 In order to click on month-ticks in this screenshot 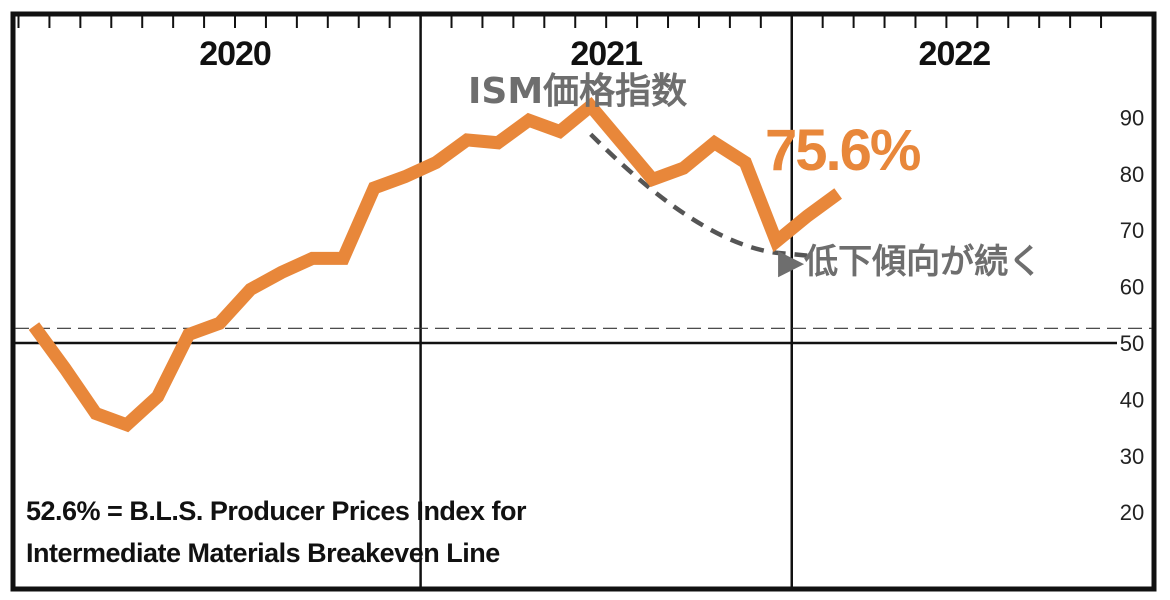, I will do `click(560, 22)`.